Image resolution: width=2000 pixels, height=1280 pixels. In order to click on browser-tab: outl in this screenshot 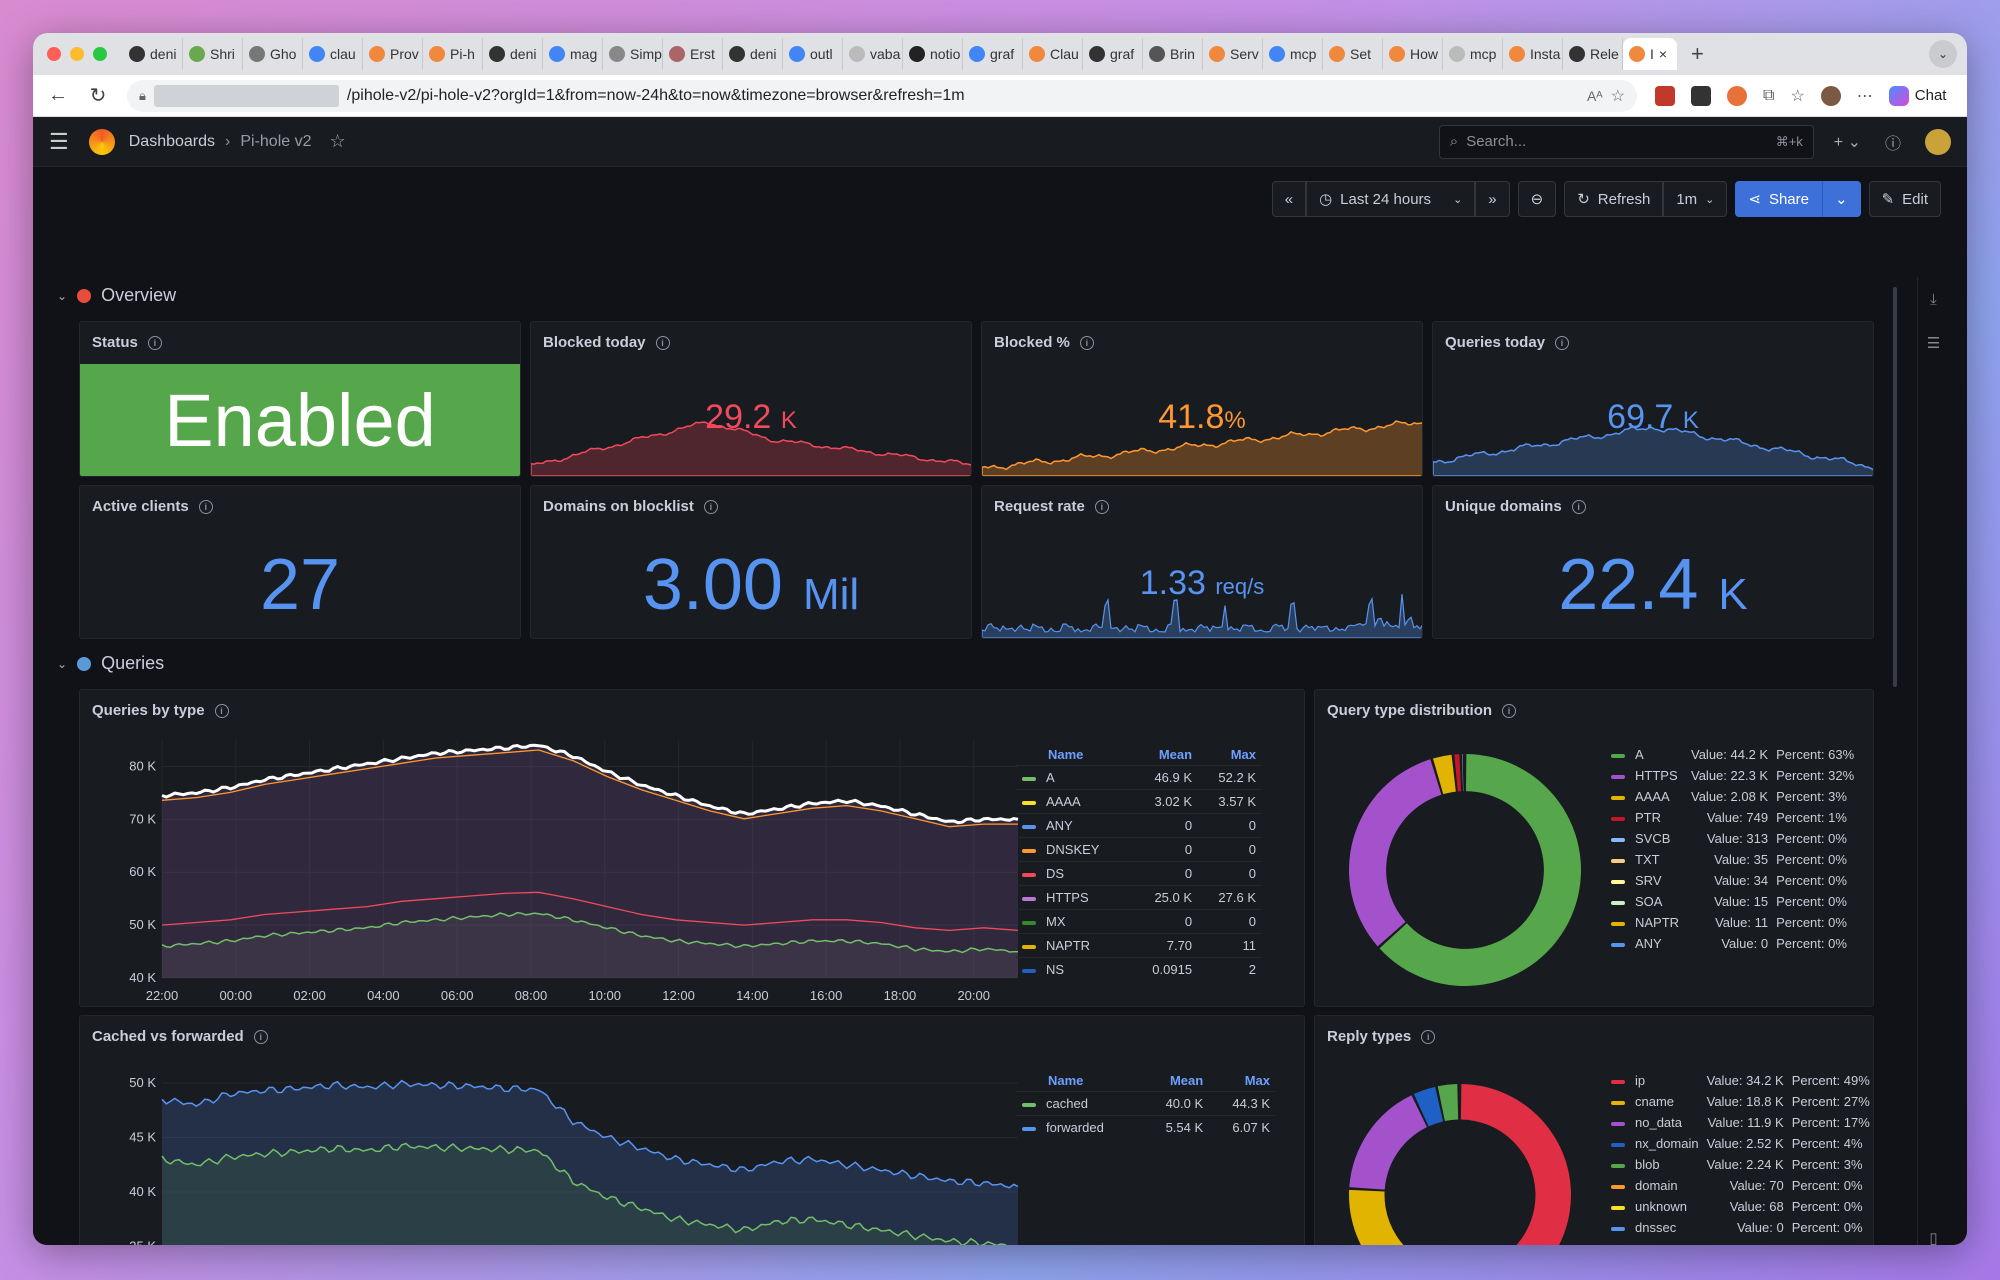, I will do `click(813, 54)`.